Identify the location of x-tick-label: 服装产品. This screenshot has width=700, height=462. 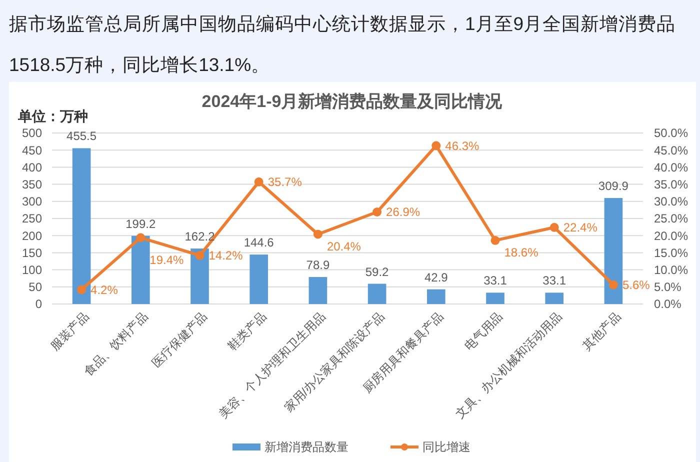
(70, 331).